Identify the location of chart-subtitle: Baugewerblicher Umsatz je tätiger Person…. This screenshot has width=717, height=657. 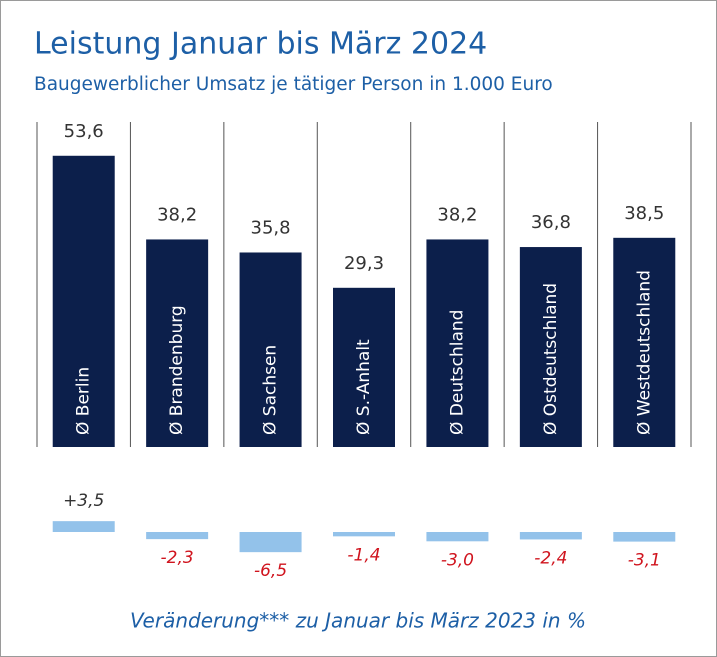
(293, 84).